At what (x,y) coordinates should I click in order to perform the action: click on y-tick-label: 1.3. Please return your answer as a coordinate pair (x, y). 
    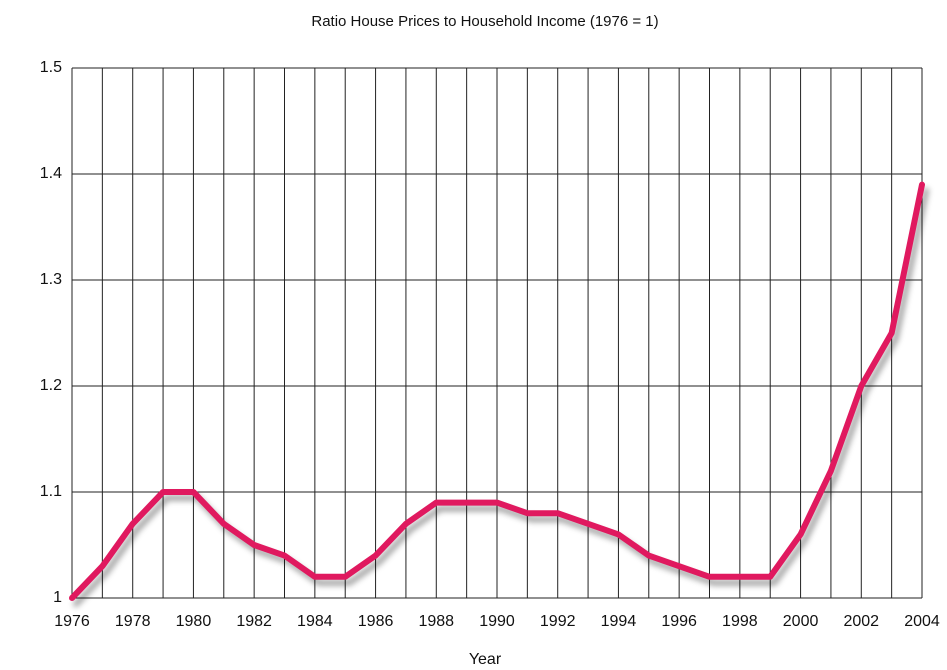
    Looking at the image, I should click on (51, 279).